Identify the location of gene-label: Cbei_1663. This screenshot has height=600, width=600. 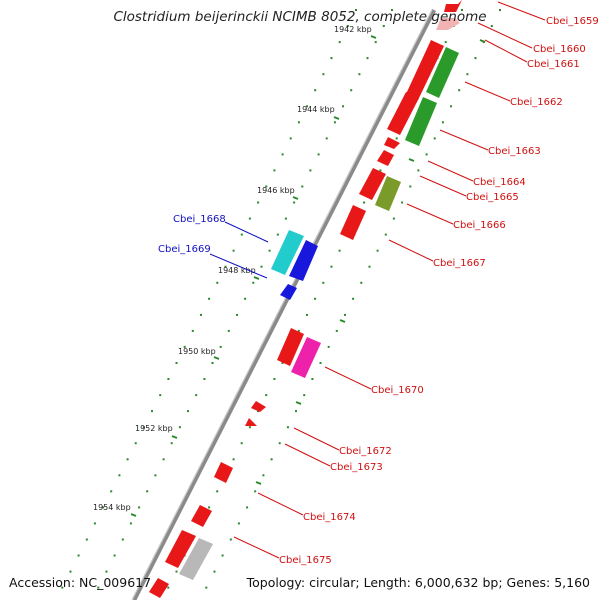
(514, 151).